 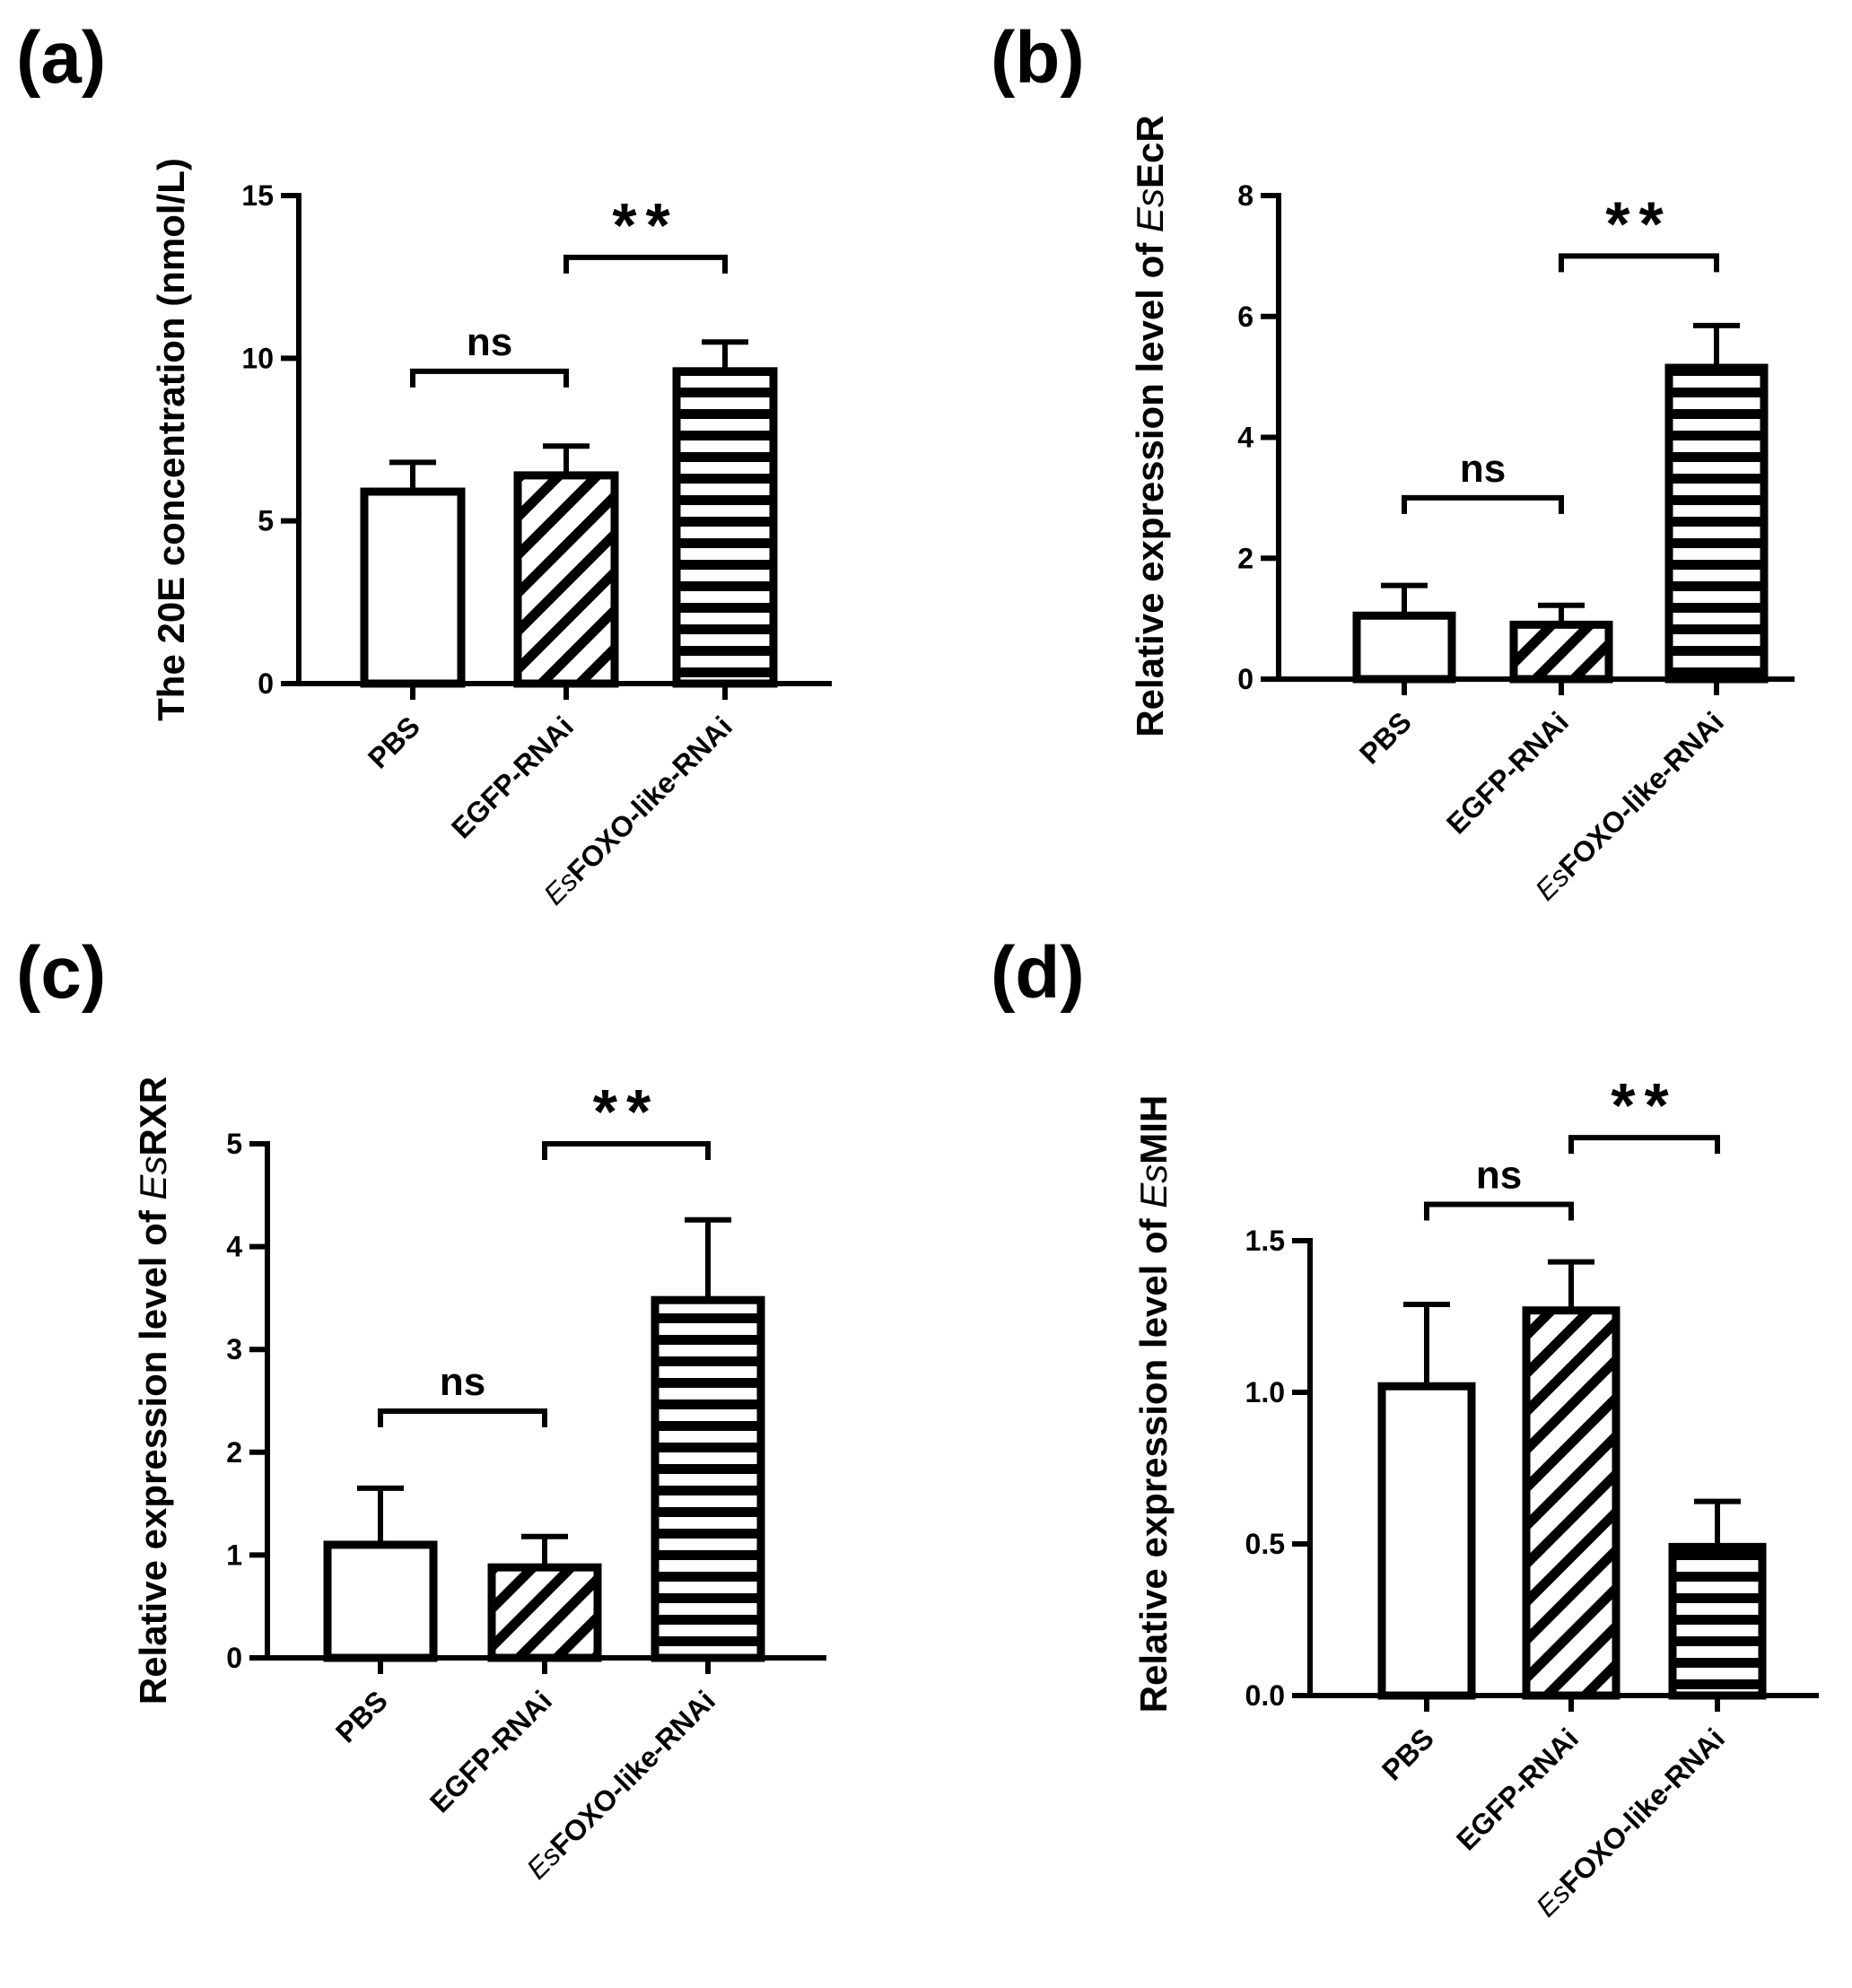 What do you see at coordinates (1265, 1695) in the screenshot?
I see `panel-4-ytick-label: 0.0` at bounding box center [1265, 1695].